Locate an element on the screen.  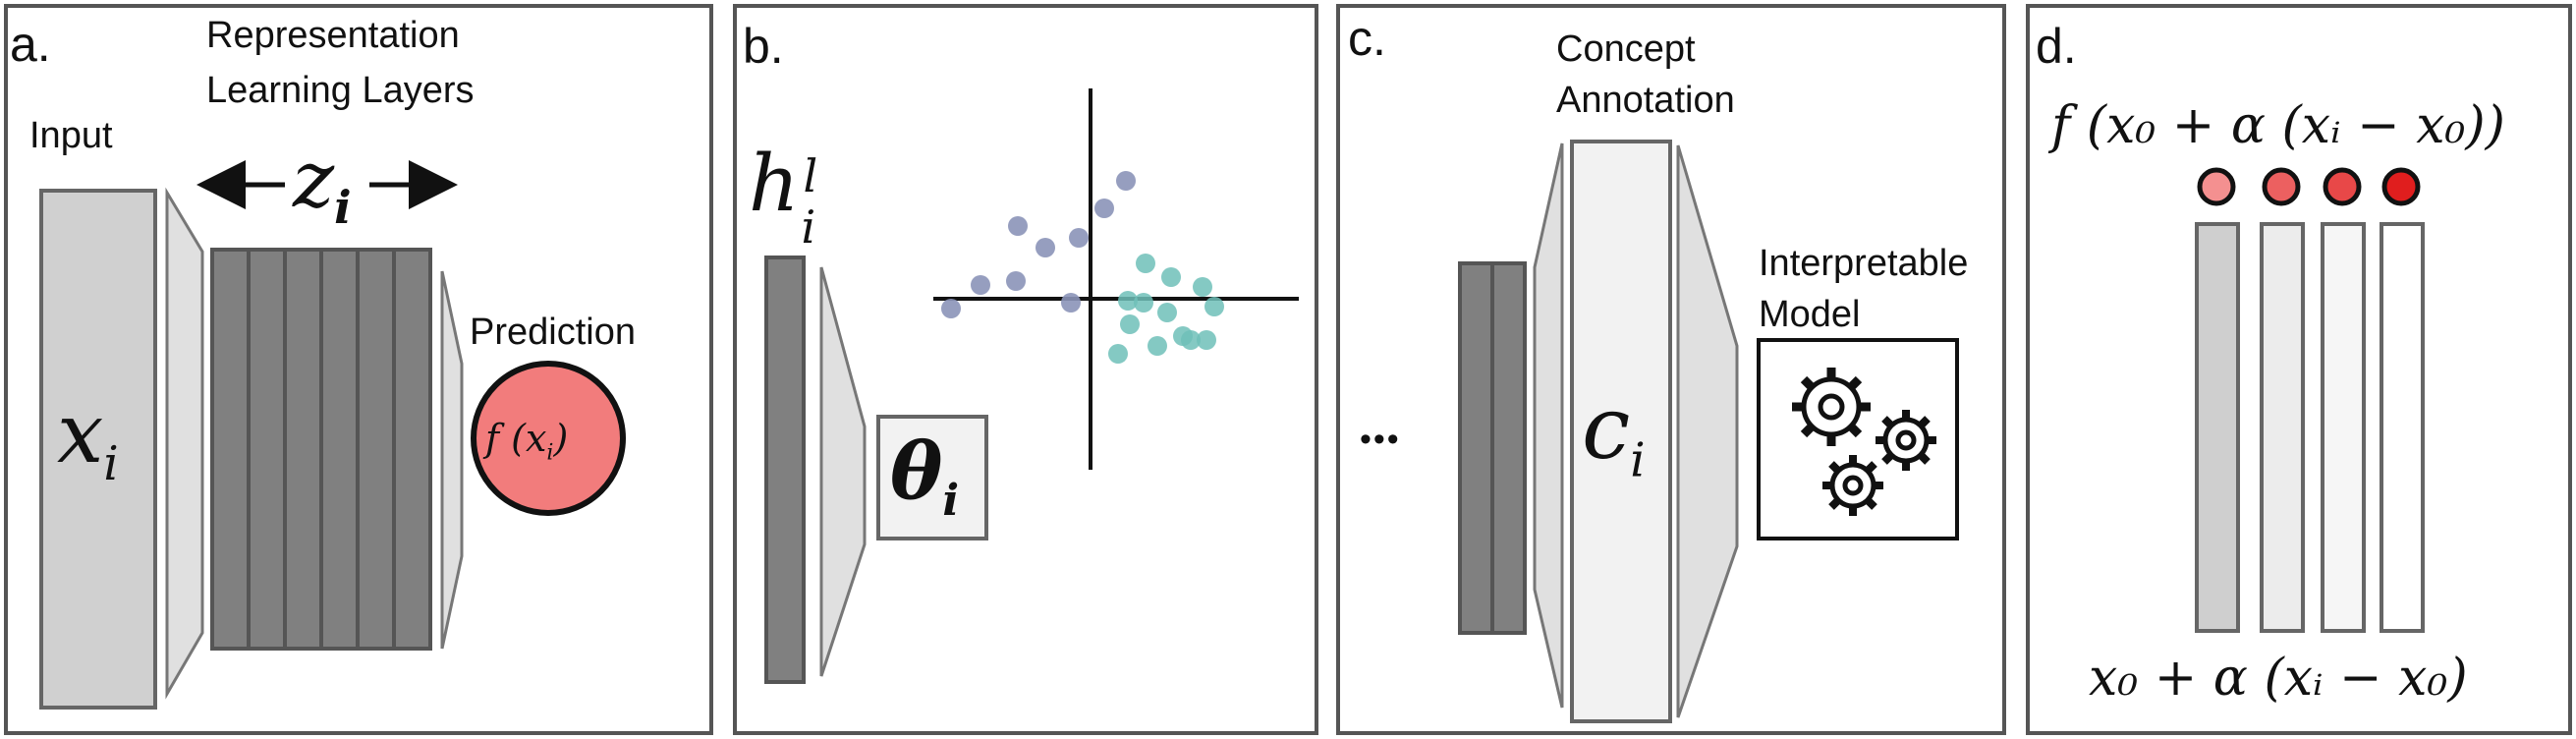
output-trapezoid is located at coordinates (452, 460).